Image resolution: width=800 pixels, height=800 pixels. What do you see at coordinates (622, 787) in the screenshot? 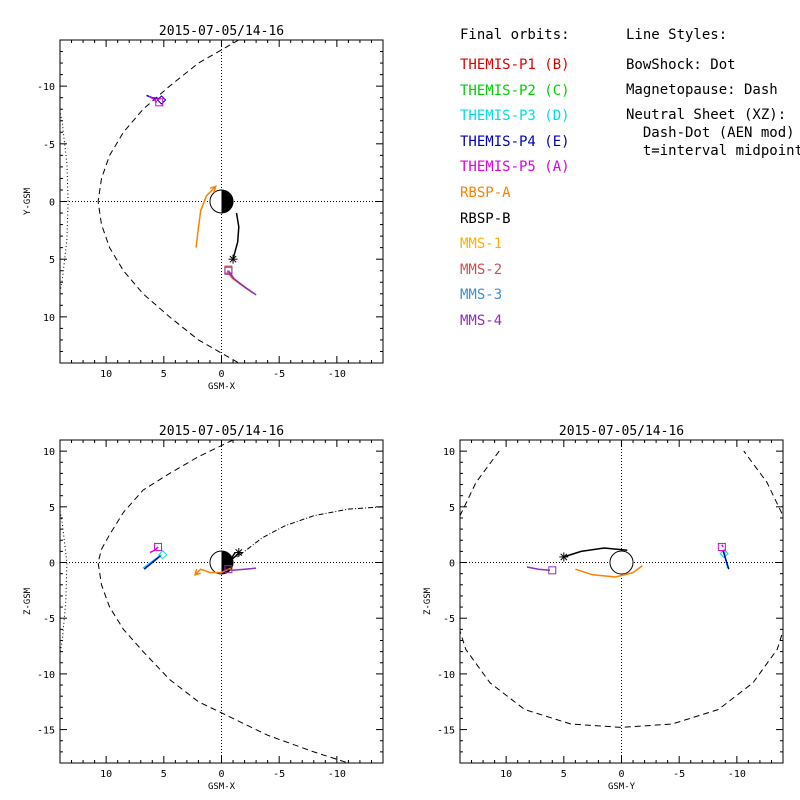
I see `x-axis-label: GSM-Y` at bounding box center [622, 787].